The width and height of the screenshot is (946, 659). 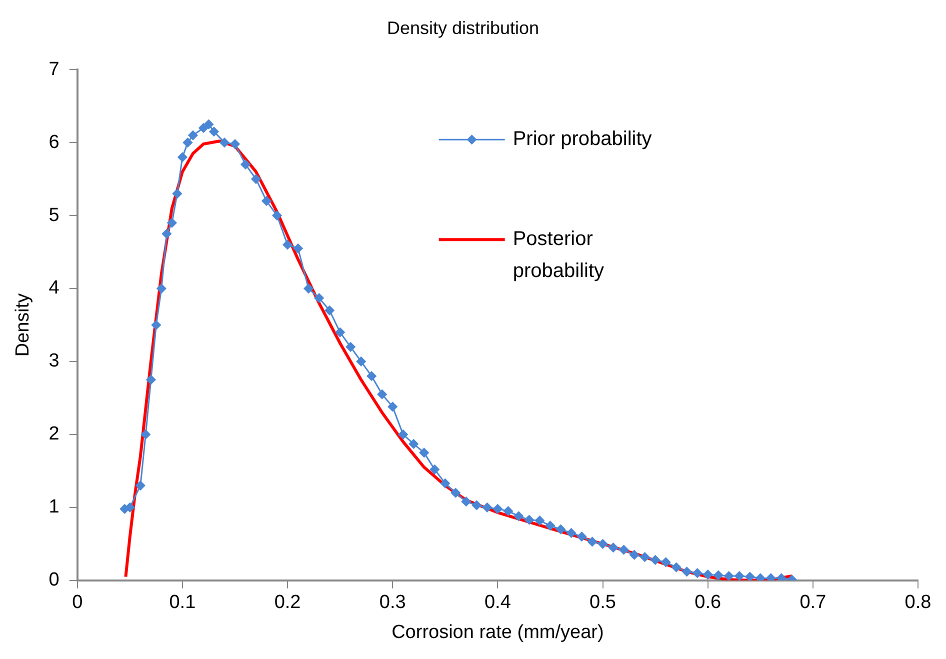 What do you see at coordinates (54, 434) in the screenshot?
I see `y-tick-label: 2` at bounding box center [54, 434].